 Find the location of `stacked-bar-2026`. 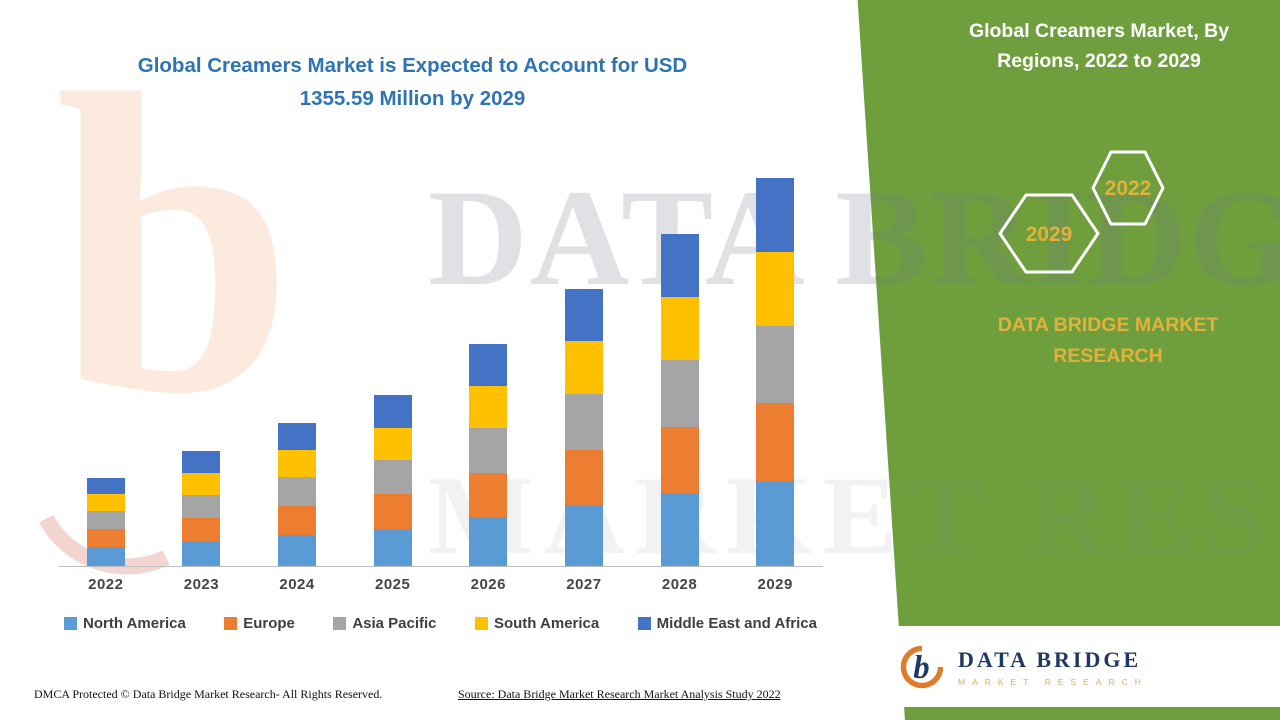

stacked-bar-2026 is located at coordinates (488, 454).